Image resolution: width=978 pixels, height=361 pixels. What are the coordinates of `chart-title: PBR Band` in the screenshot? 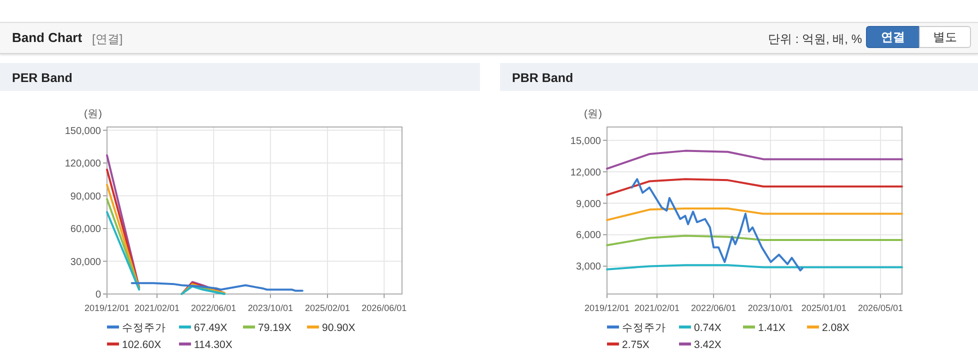 It's located at (543, 78).